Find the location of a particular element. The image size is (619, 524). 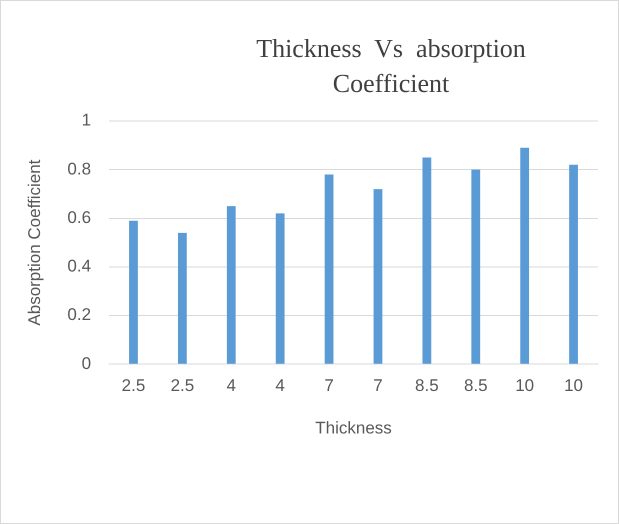

y-tick-label: 0.6 is located at coordinates (79, 217).